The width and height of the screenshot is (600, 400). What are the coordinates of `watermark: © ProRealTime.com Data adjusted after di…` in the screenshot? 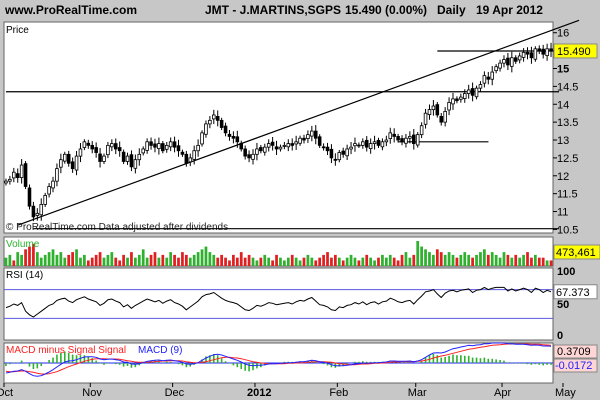 It's located at (117, 227).